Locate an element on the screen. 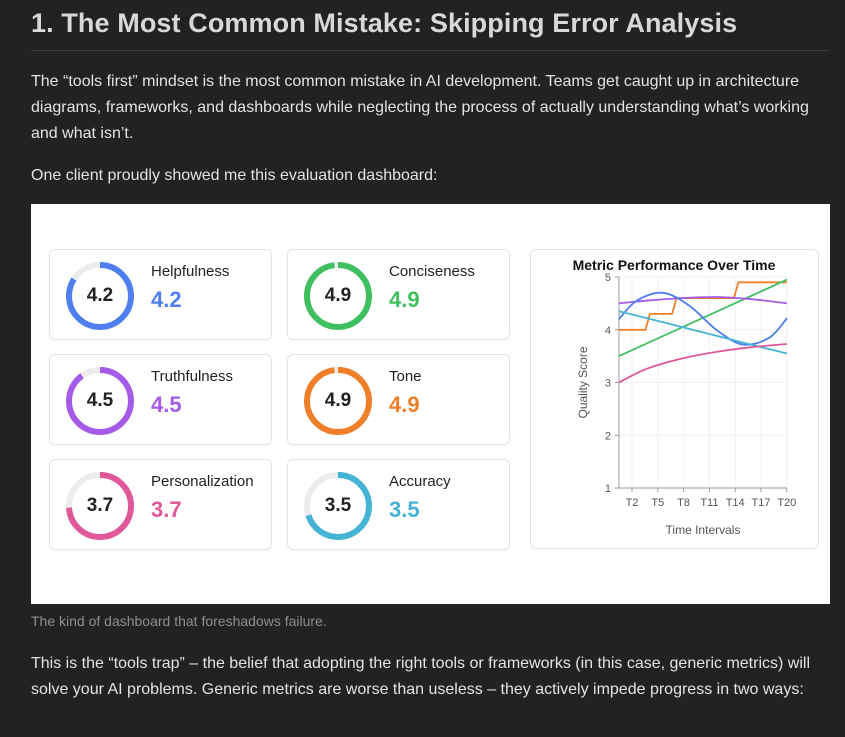 The height and width of the screenshot is (737, 845). ring-value: 4.2 is located at coordinates (100, 295).